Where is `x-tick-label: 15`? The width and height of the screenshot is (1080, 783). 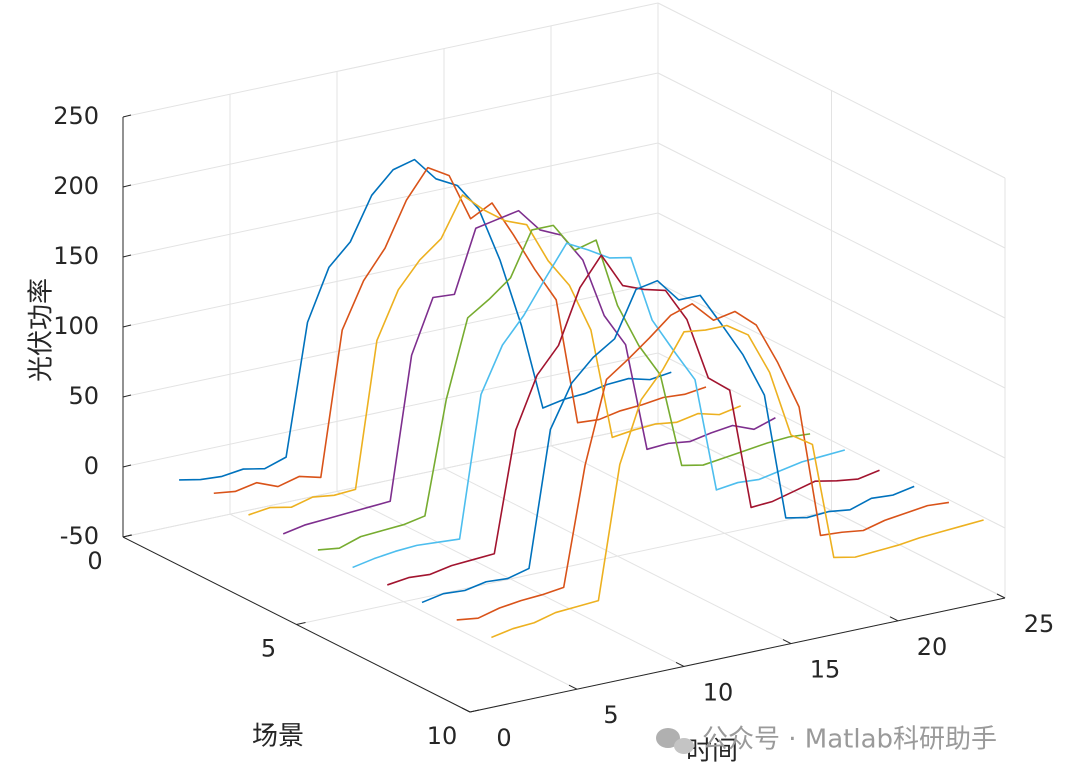
x-tick-label: 15 is located at coordinates (825, 670).